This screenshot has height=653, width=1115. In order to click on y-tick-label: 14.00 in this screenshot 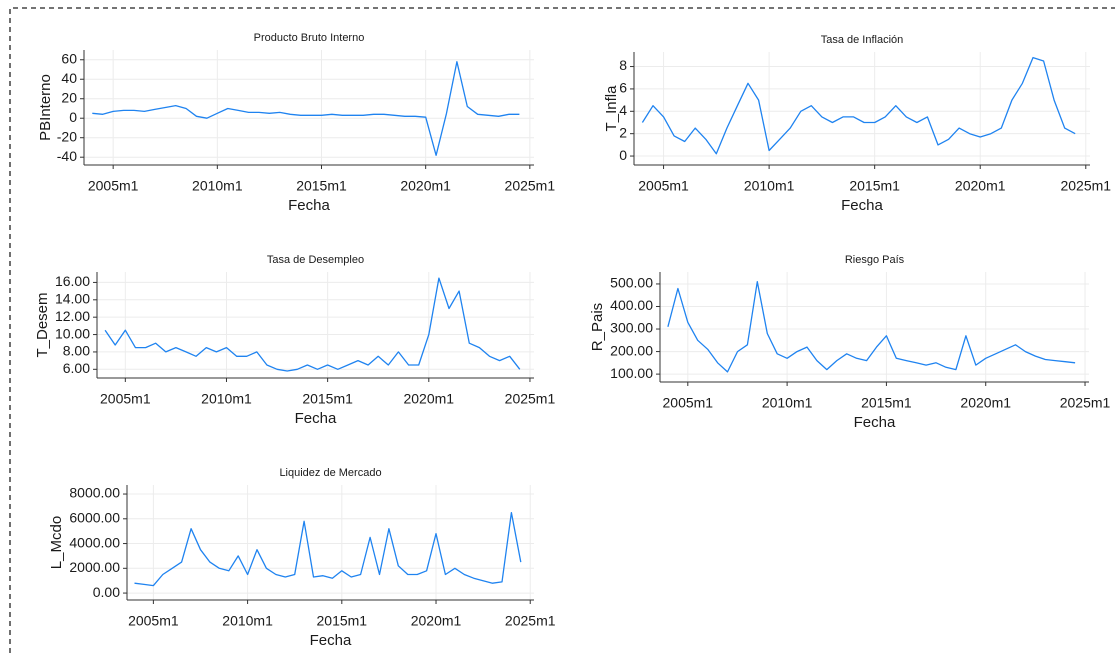, I will do `click(72, 299)`.